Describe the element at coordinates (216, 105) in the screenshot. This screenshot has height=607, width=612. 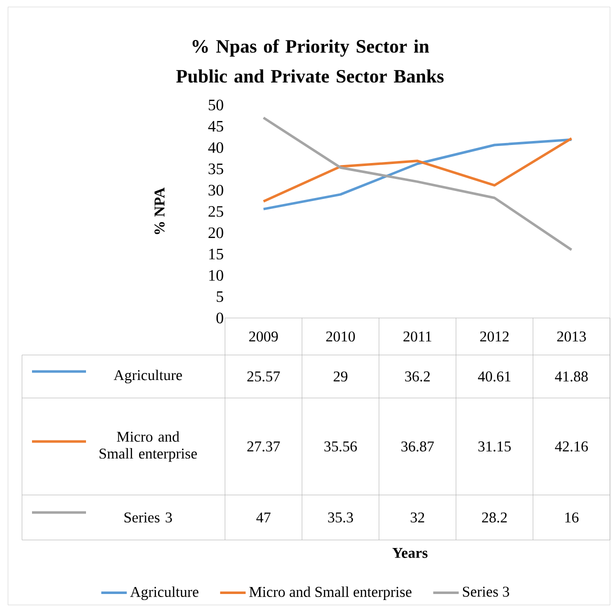
I see `y-tick-label: 50` at that location.